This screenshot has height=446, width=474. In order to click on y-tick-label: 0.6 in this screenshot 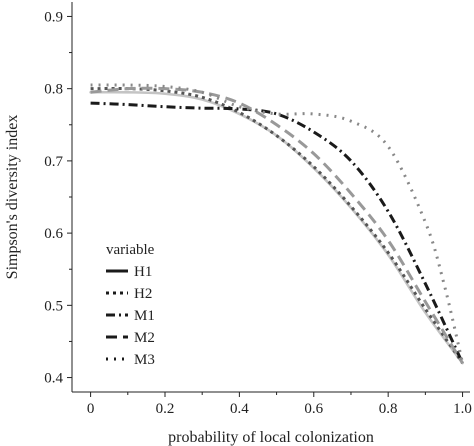, I will do `click(53, 234)`.